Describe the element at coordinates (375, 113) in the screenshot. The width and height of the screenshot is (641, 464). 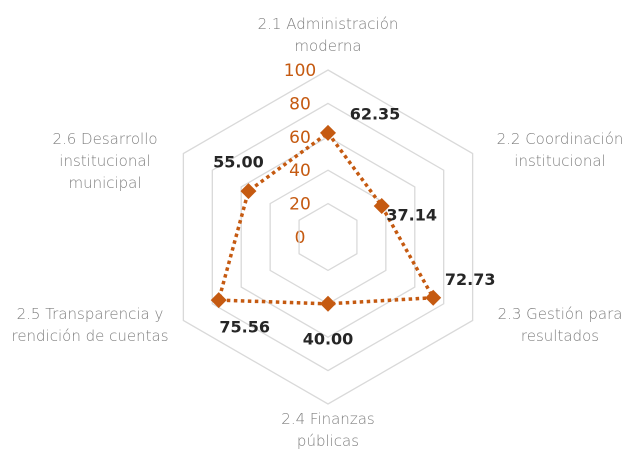
I see `data-label: 62.35` at that location.